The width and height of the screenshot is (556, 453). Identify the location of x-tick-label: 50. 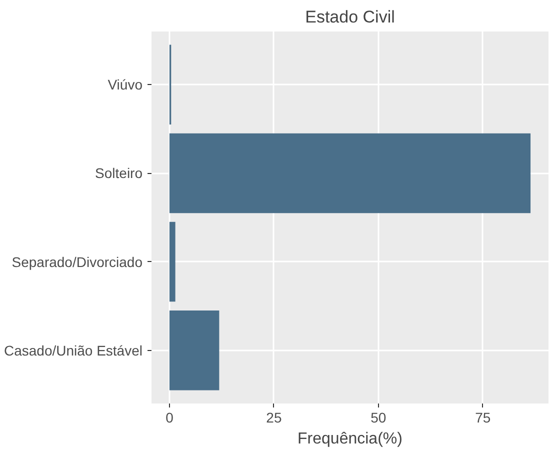
(378, 418).